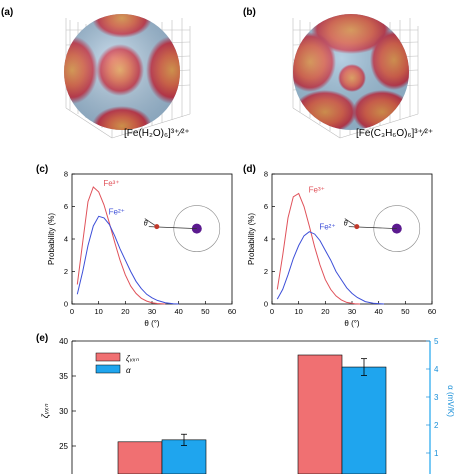 This screenshot has height=474, width=474. What do you see at coordinates (96, 73) in the screenshot?
I see `panel-a: (a) [Fe(H₂O)₆]³⁺⁄²⁺` at bounding box center [96, 73].